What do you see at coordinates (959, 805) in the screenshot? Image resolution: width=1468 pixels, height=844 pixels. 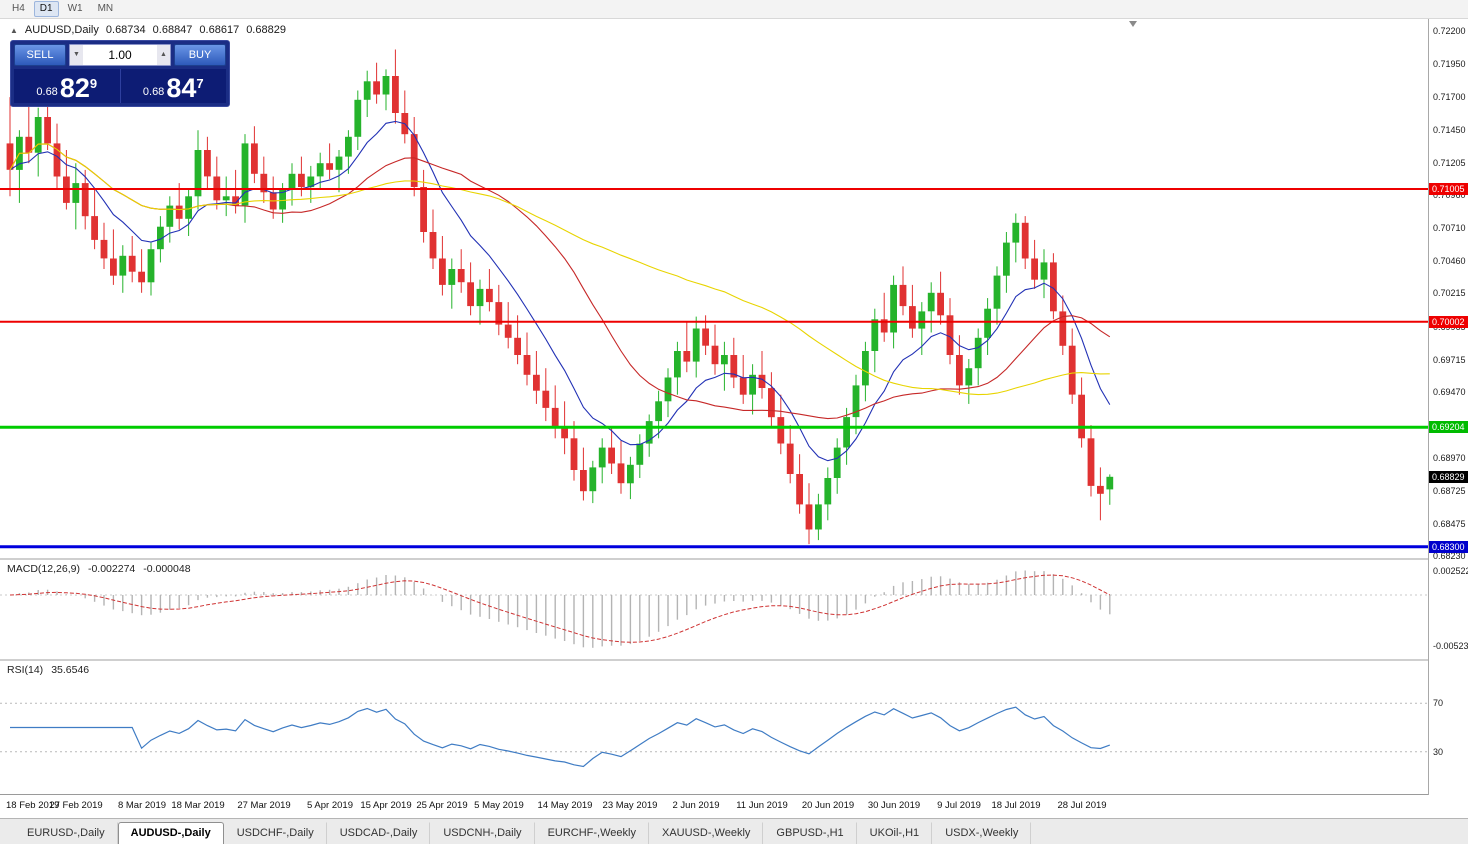 I see `time-axis-label: 9 Jul 2019` at bounding box center [959, 805].